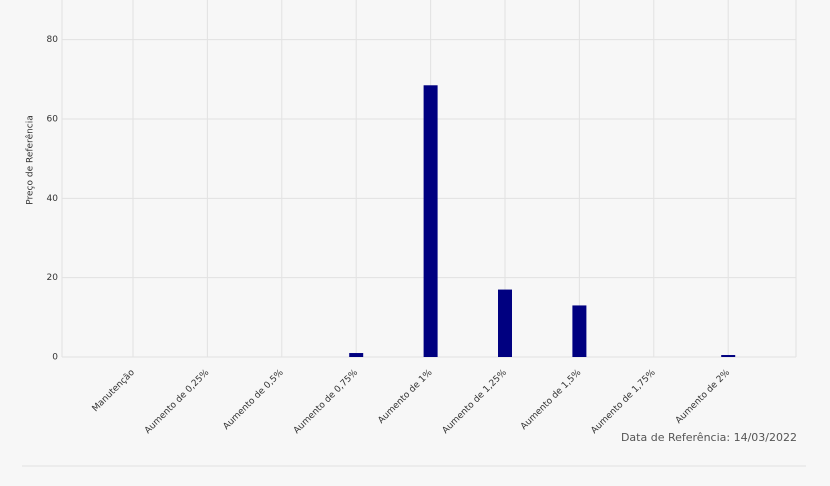 The image size is (830, 486). Describe the element at coordinates (709, 437) in the screenshot. I see `footnote: Data de Referência: 14/03/2022` at that location.